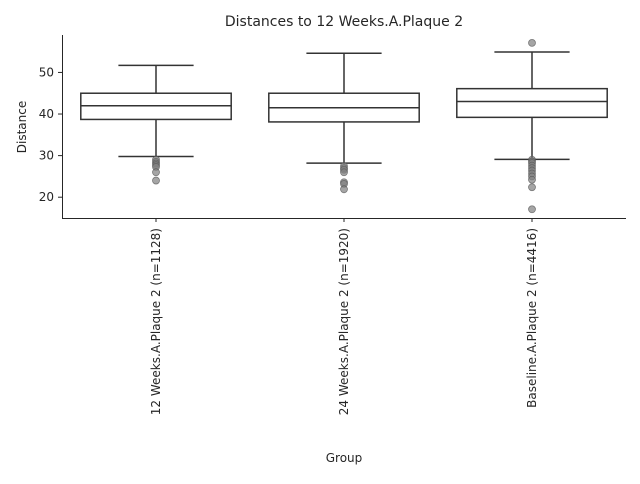 This screenshot has width=640, height=484. Describe the element at coordinates (46, 72) in the screenshot. I see `y-tick-label: 50` at that location.